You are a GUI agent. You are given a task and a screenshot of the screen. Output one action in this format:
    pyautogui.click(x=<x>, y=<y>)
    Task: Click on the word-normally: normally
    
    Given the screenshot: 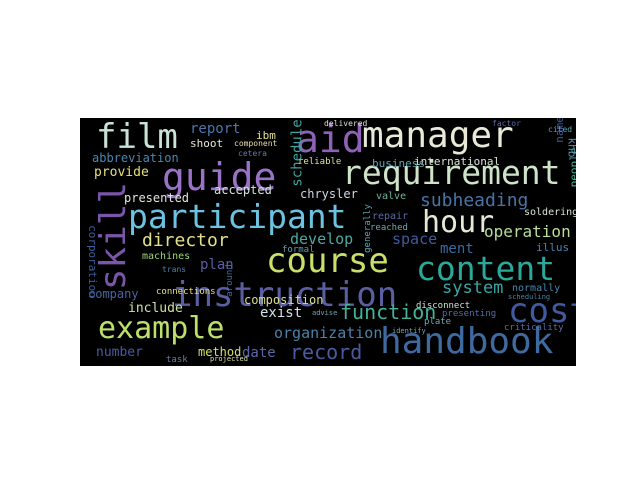 What is the action you would take?
    pyautogui.click(x=536, y=288)
    